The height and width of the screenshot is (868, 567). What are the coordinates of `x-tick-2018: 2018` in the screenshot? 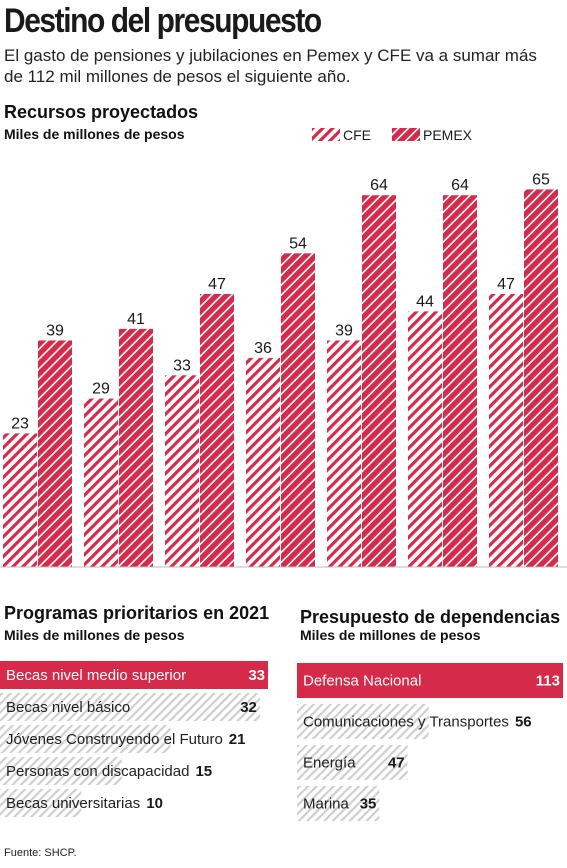 It's located at (280, 570).